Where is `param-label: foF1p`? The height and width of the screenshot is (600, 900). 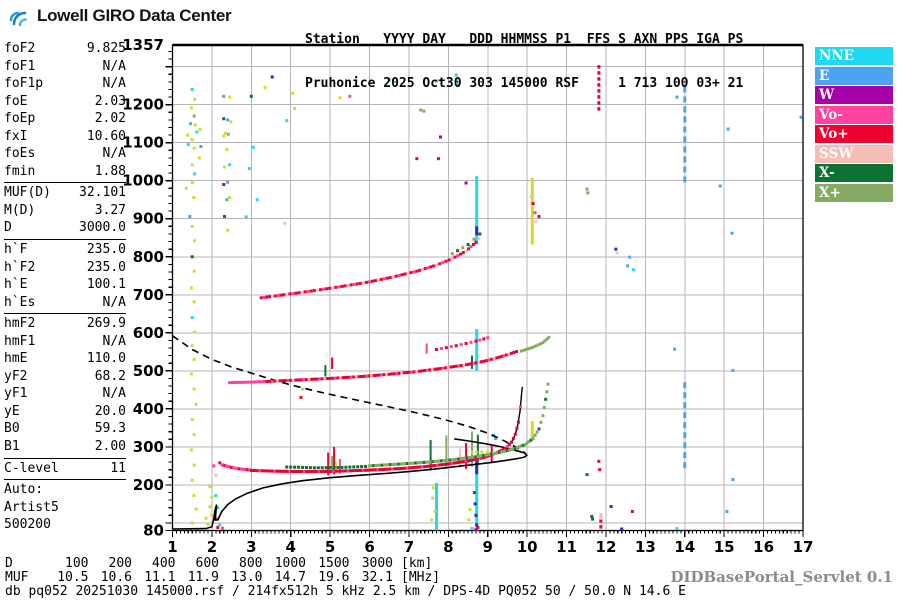 param-label: foF1p is located at coordinates (24, 84).